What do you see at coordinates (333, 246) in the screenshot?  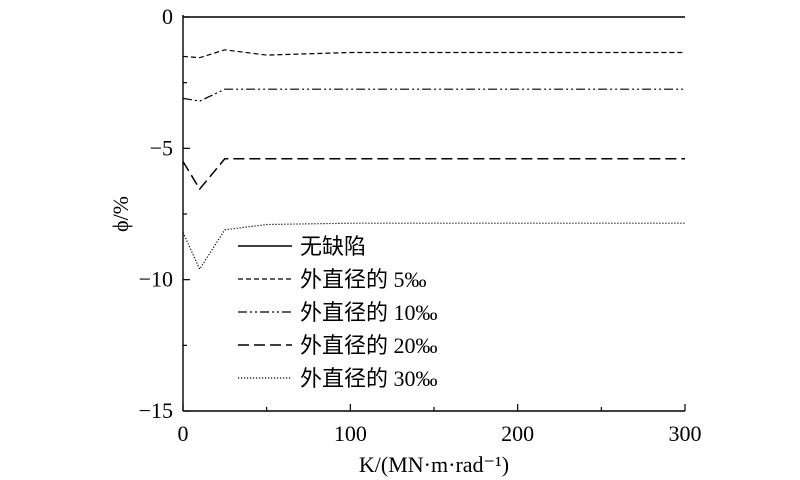 I see `legend-label-1: 无缺陷` at bounding box center [333, 246].